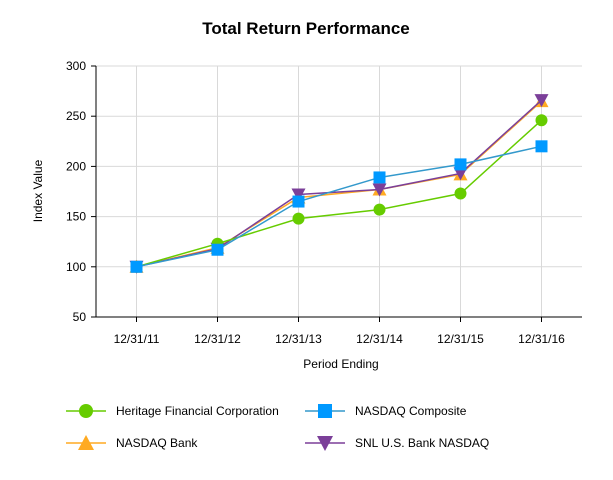 The height and width of the screenshot is (480, 613). Describe the element at coordinates (422, 443) in the screenshot. I see `legend-label: SNL U.S. Bank NASDAQ` at that location.